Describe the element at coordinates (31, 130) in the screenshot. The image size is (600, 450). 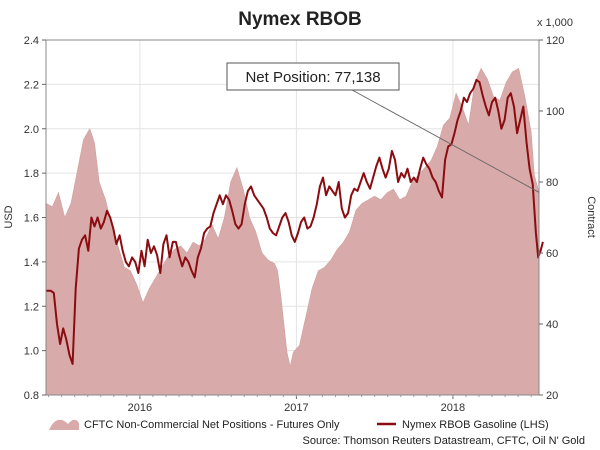
I see `left-tick-label: 2.0` at that location.